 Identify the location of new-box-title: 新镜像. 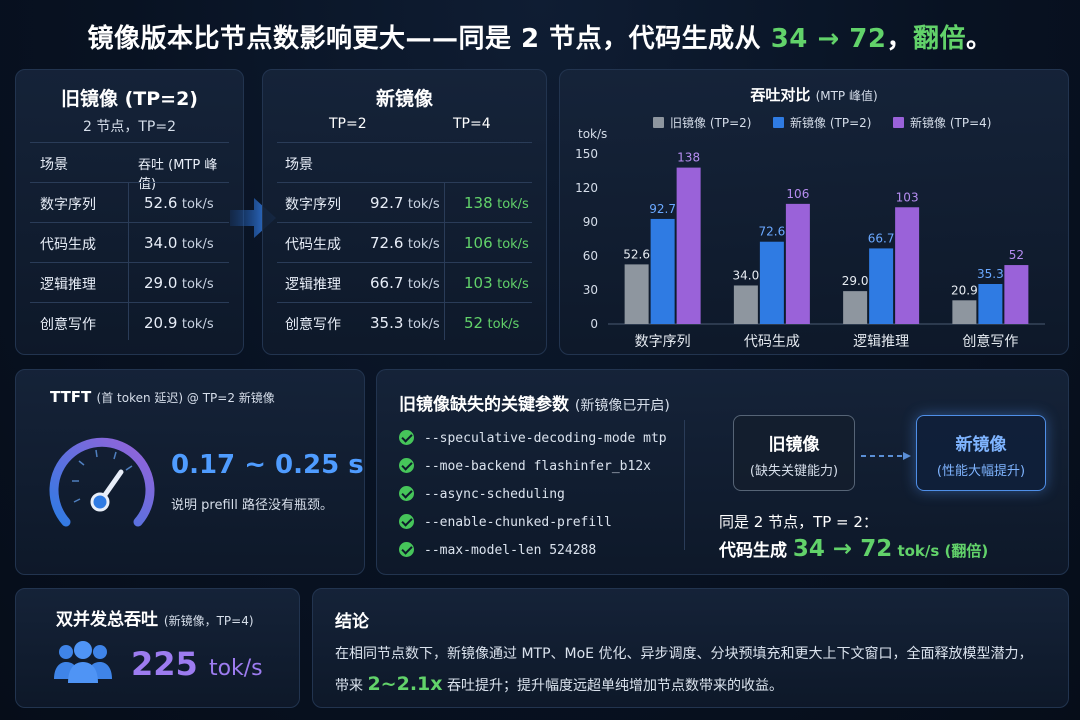
(981, 445).